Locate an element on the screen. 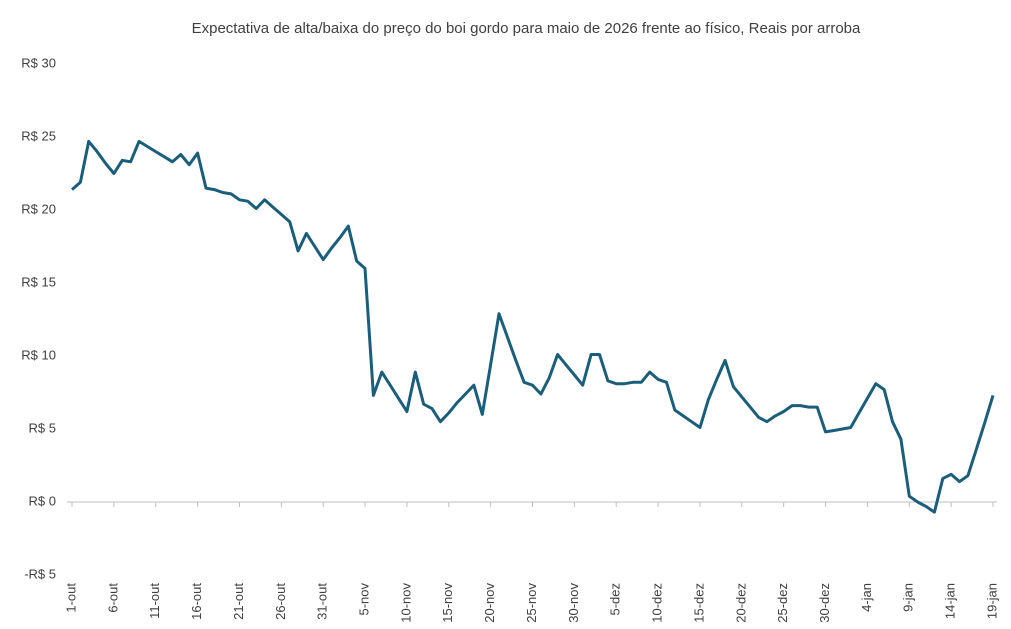 Image resolution: width=1011 pixels, height=629 pixels. x-tick-label: 30-nov is located at coordinates (573, 603).